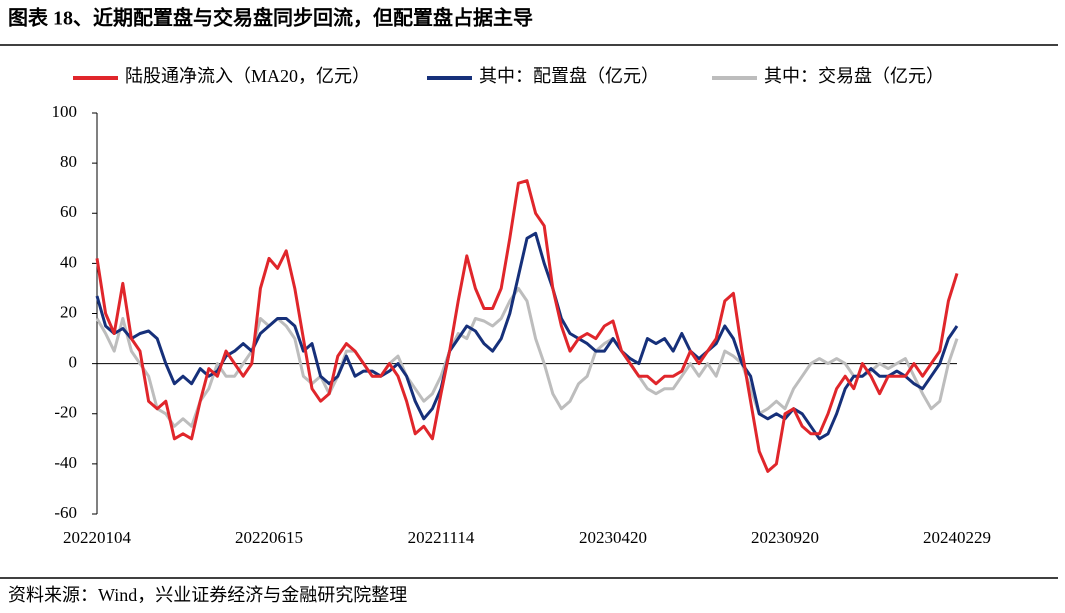 Image resolution: width=1065 pixels, height=613 pixels. I want to click on x-tick-label: 20240229, so click(957, 537).